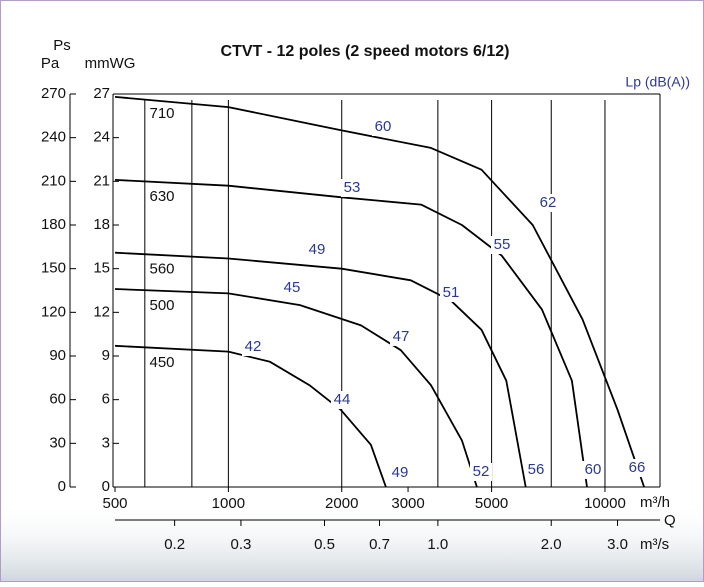 The image size is (704, 587). I want to click on noise-label: 66, so click(637, 467).